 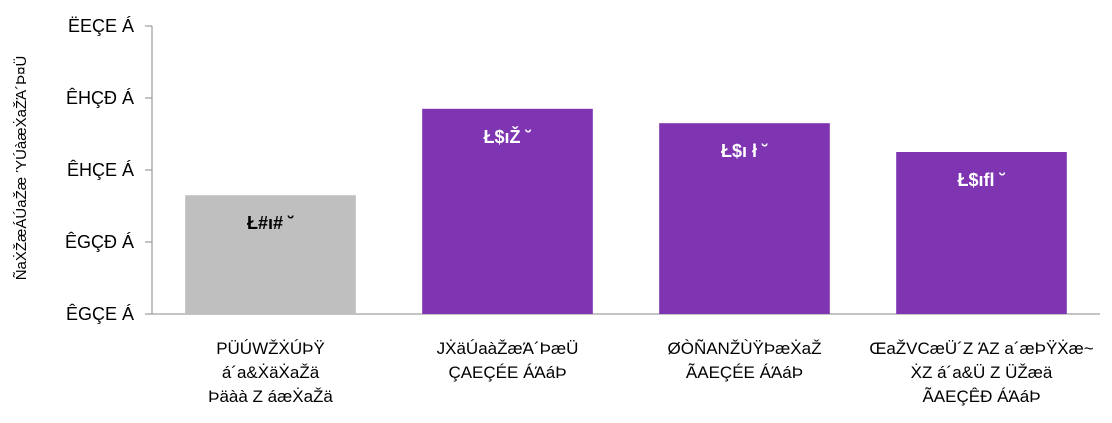 I want to click on category-label: á´a&ẊäẊaŽä, so click(x=271, y=372).